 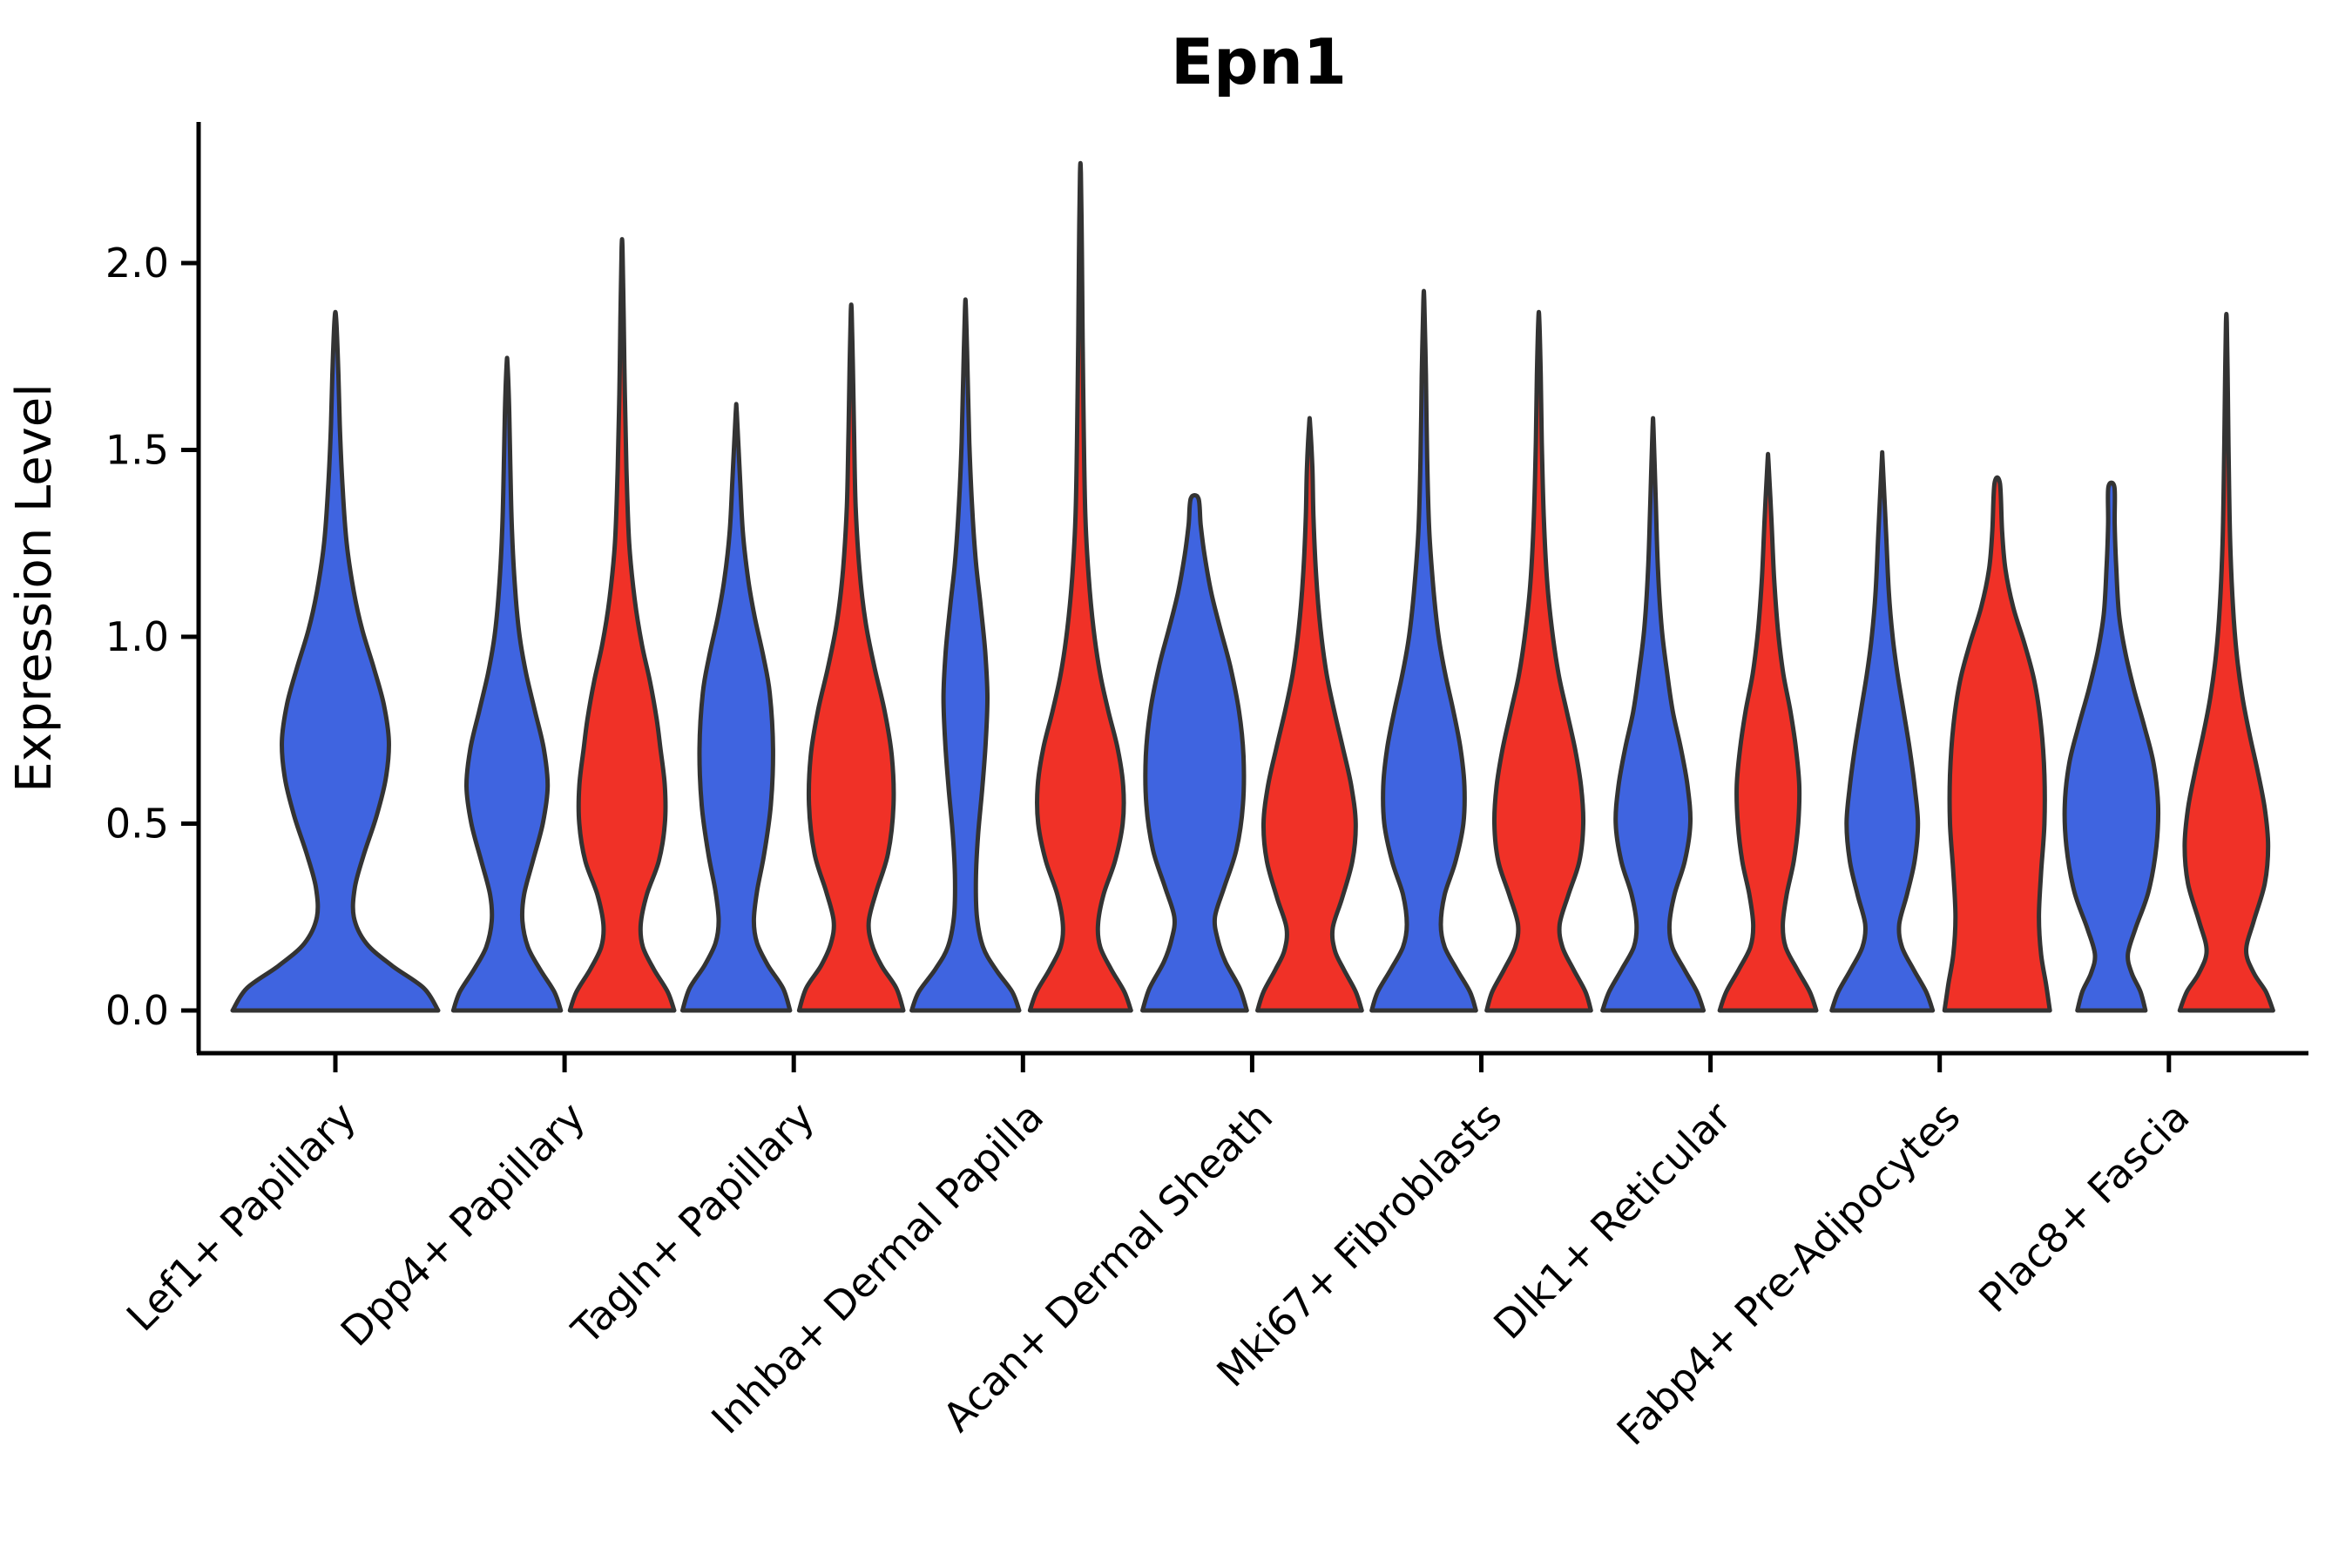 I want to click on violin-8-red, so click(x=2226, y=662).